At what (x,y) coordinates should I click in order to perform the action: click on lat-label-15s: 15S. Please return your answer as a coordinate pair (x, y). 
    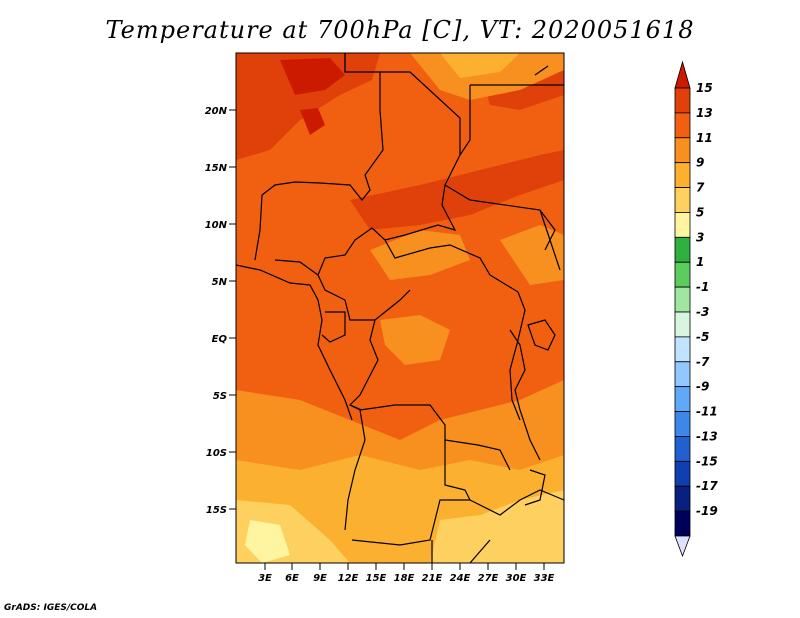
    Looking at the image, I should click on (216, 510).